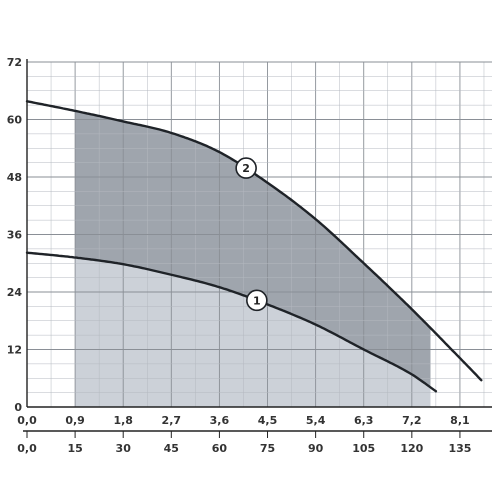 This screenshot has width=500, height=500. What do you see at coordinates (364, 420) in the screenshot?
I see `x-tick-label: 6,3` at bounding box center [364, 420].